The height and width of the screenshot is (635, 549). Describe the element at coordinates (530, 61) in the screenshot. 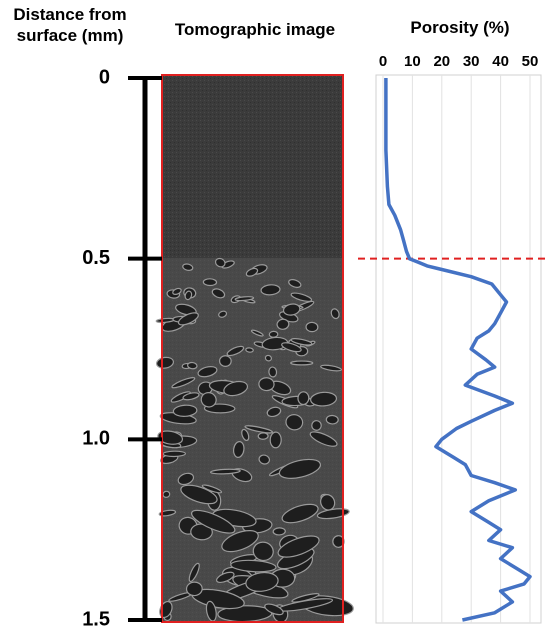

I see `porosity-tick-label: 50` at that location.